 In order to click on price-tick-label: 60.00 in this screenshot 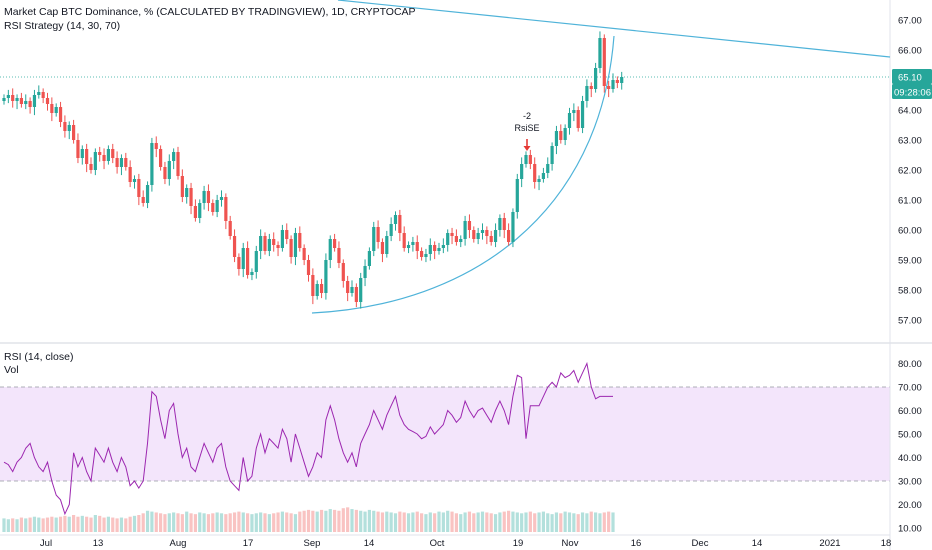, I will do `click(910, 231)`.